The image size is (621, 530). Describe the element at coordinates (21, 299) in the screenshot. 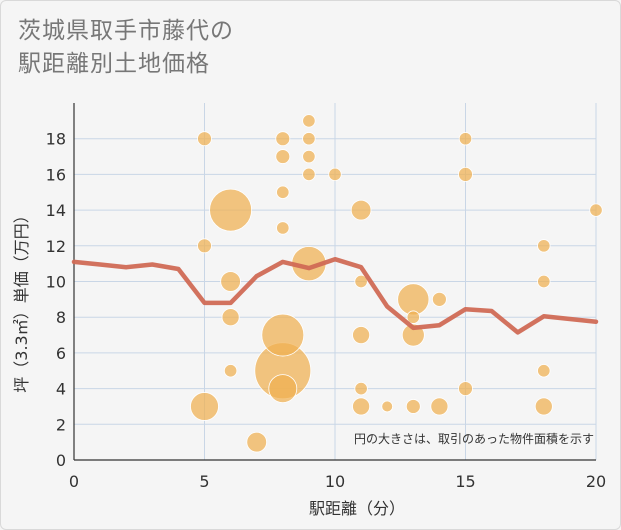

I see `y-axis-title: 坪（3.3㎡）単価（万円）` at that location.